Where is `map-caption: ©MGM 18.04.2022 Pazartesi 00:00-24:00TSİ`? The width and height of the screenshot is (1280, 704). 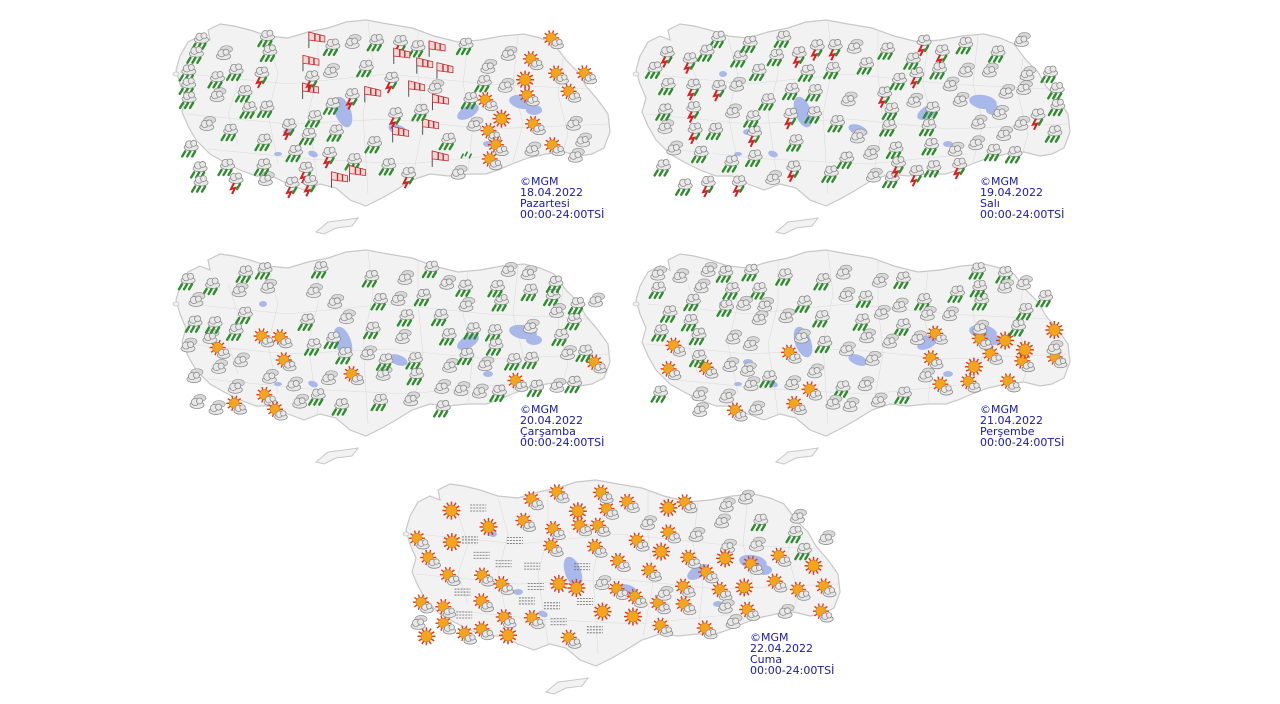 map-caption: ©MGM 18.04.2022 Pazartesi 00:00-24:00TSİ is located at coordinates (562, 198).